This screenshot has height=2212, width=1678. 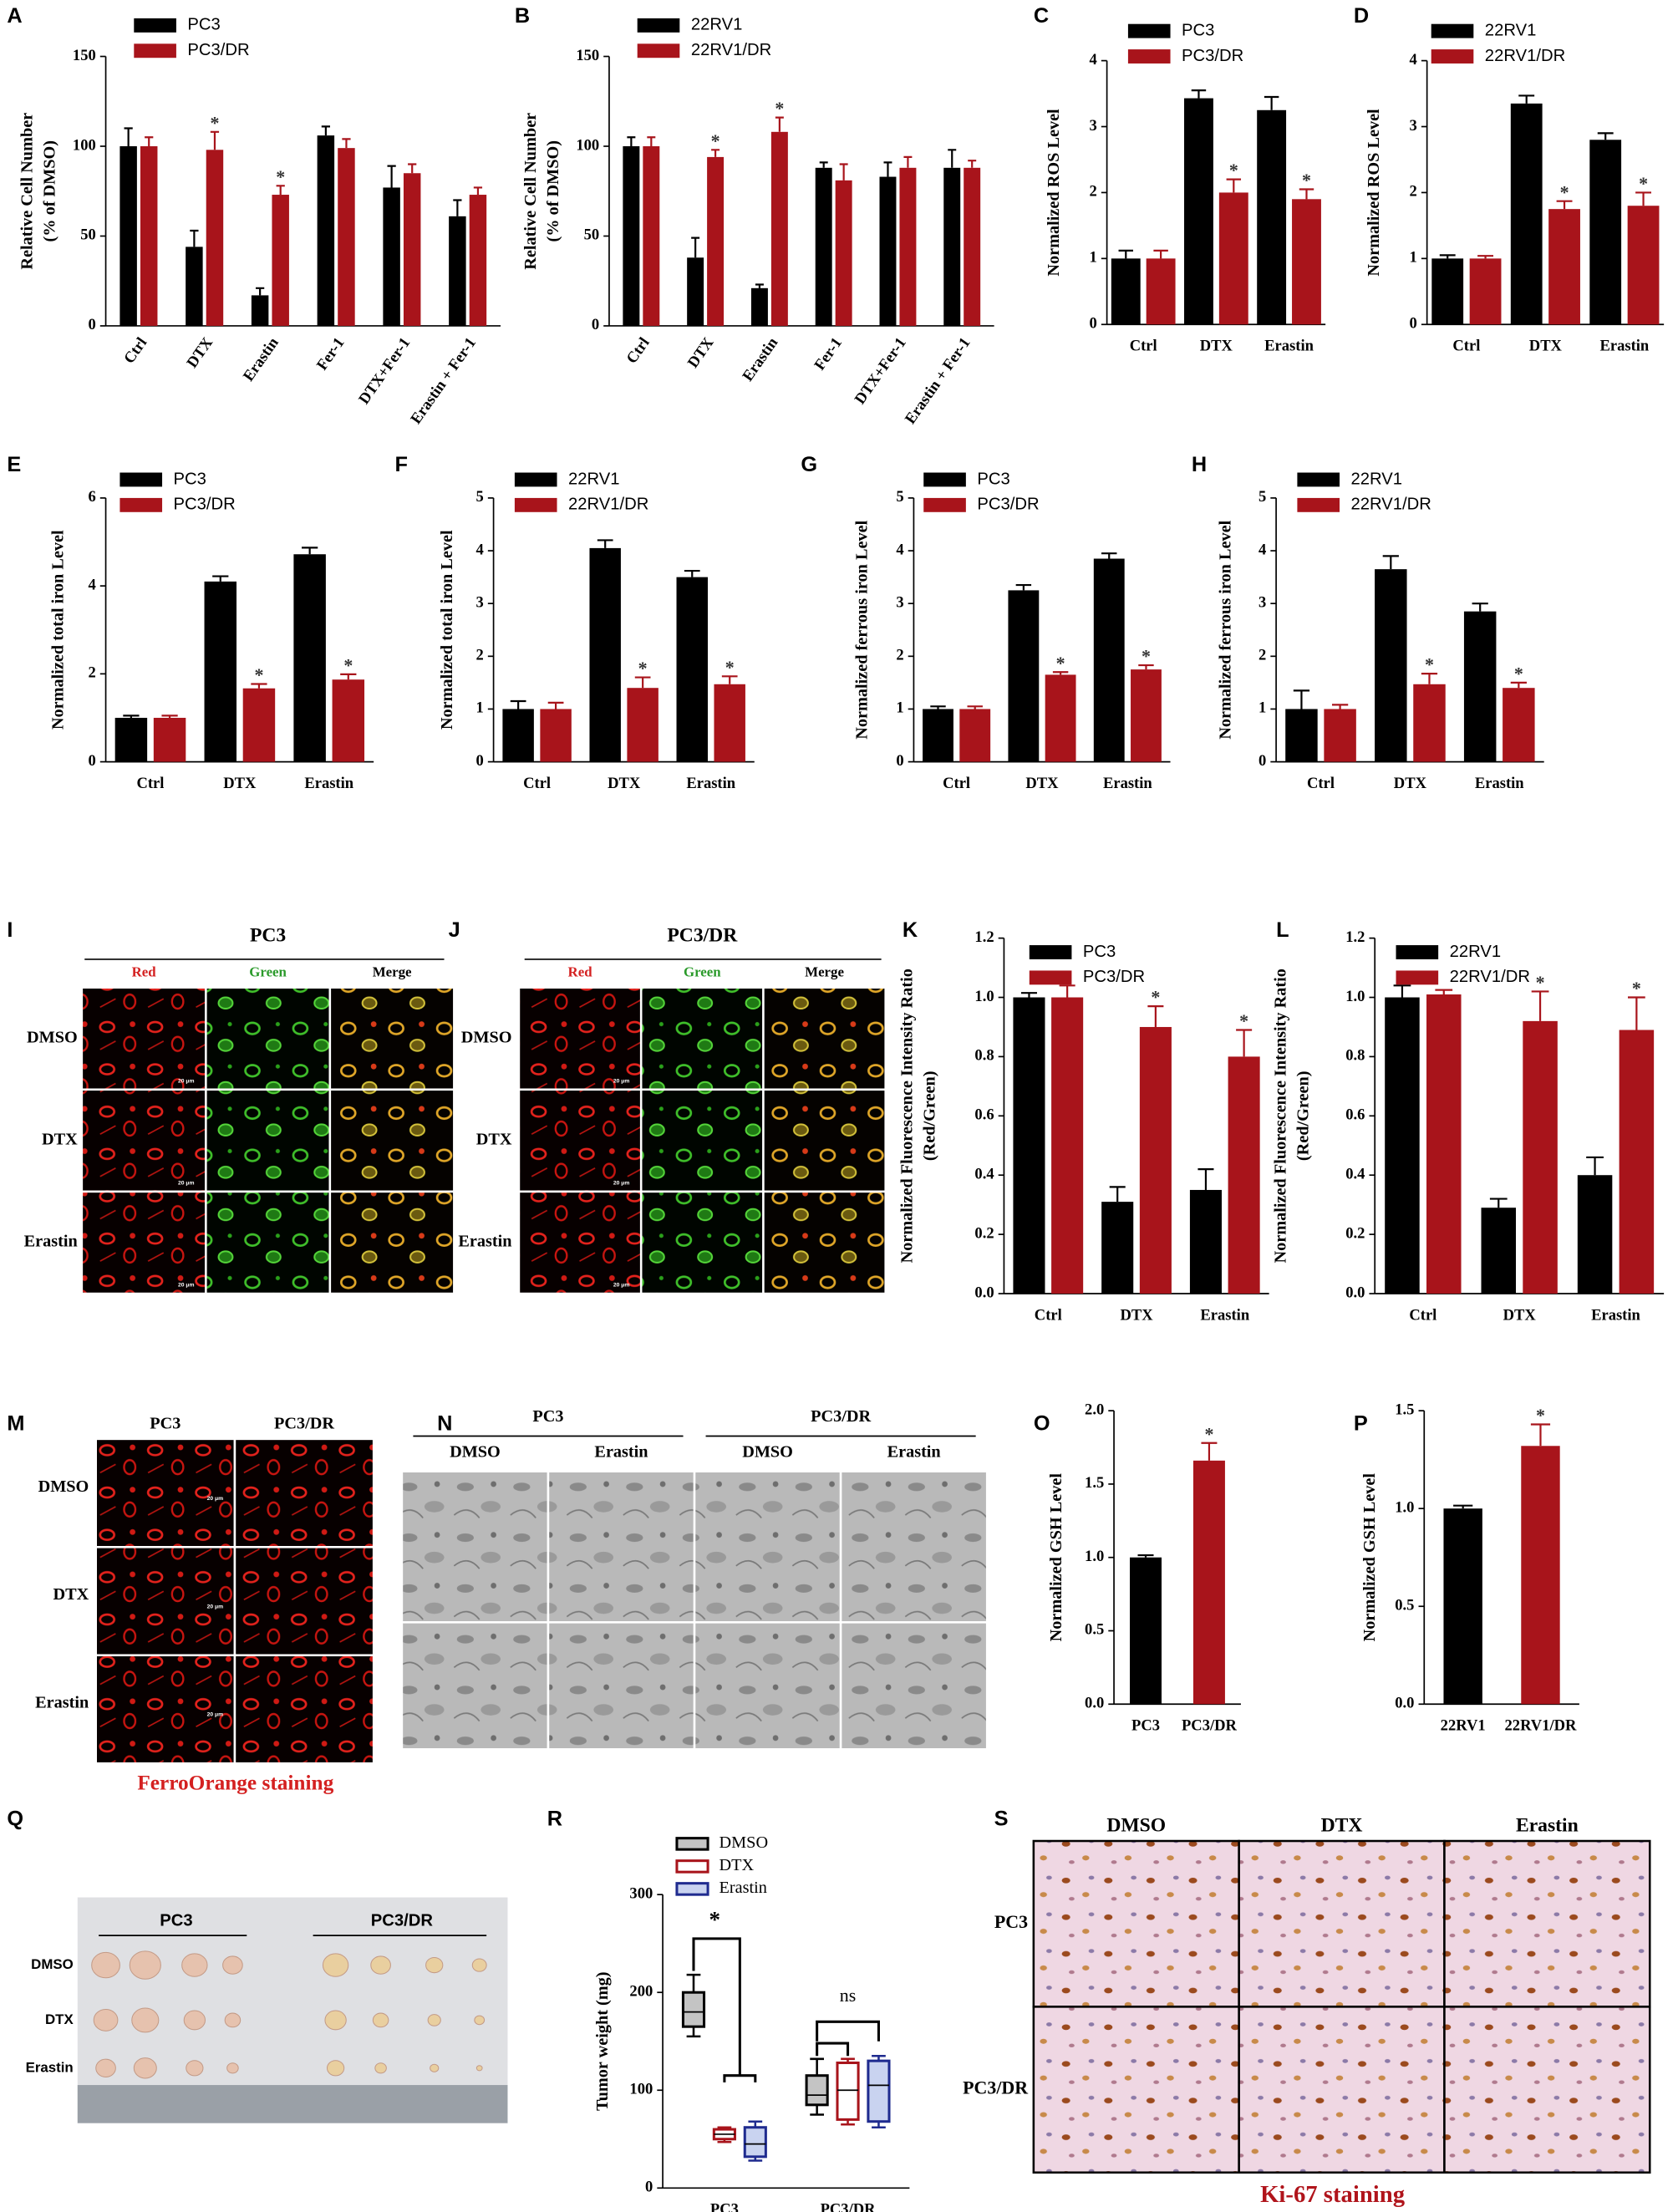 What do you see at coordinates (580, 972) in the screenshot?
I see `column-label: Red` at bounding box center [580, 972].